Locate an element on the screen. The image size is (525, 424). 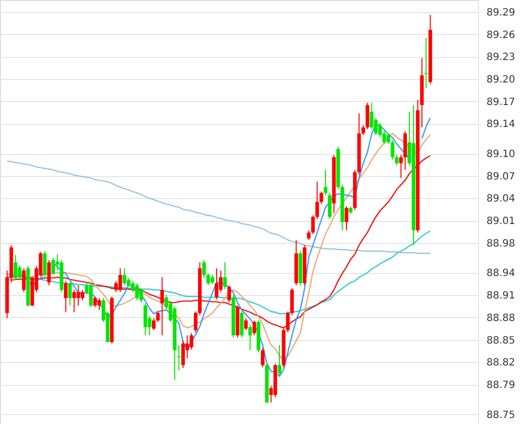
y-tick-label: 88.82 is located at coordinates (501, 363).